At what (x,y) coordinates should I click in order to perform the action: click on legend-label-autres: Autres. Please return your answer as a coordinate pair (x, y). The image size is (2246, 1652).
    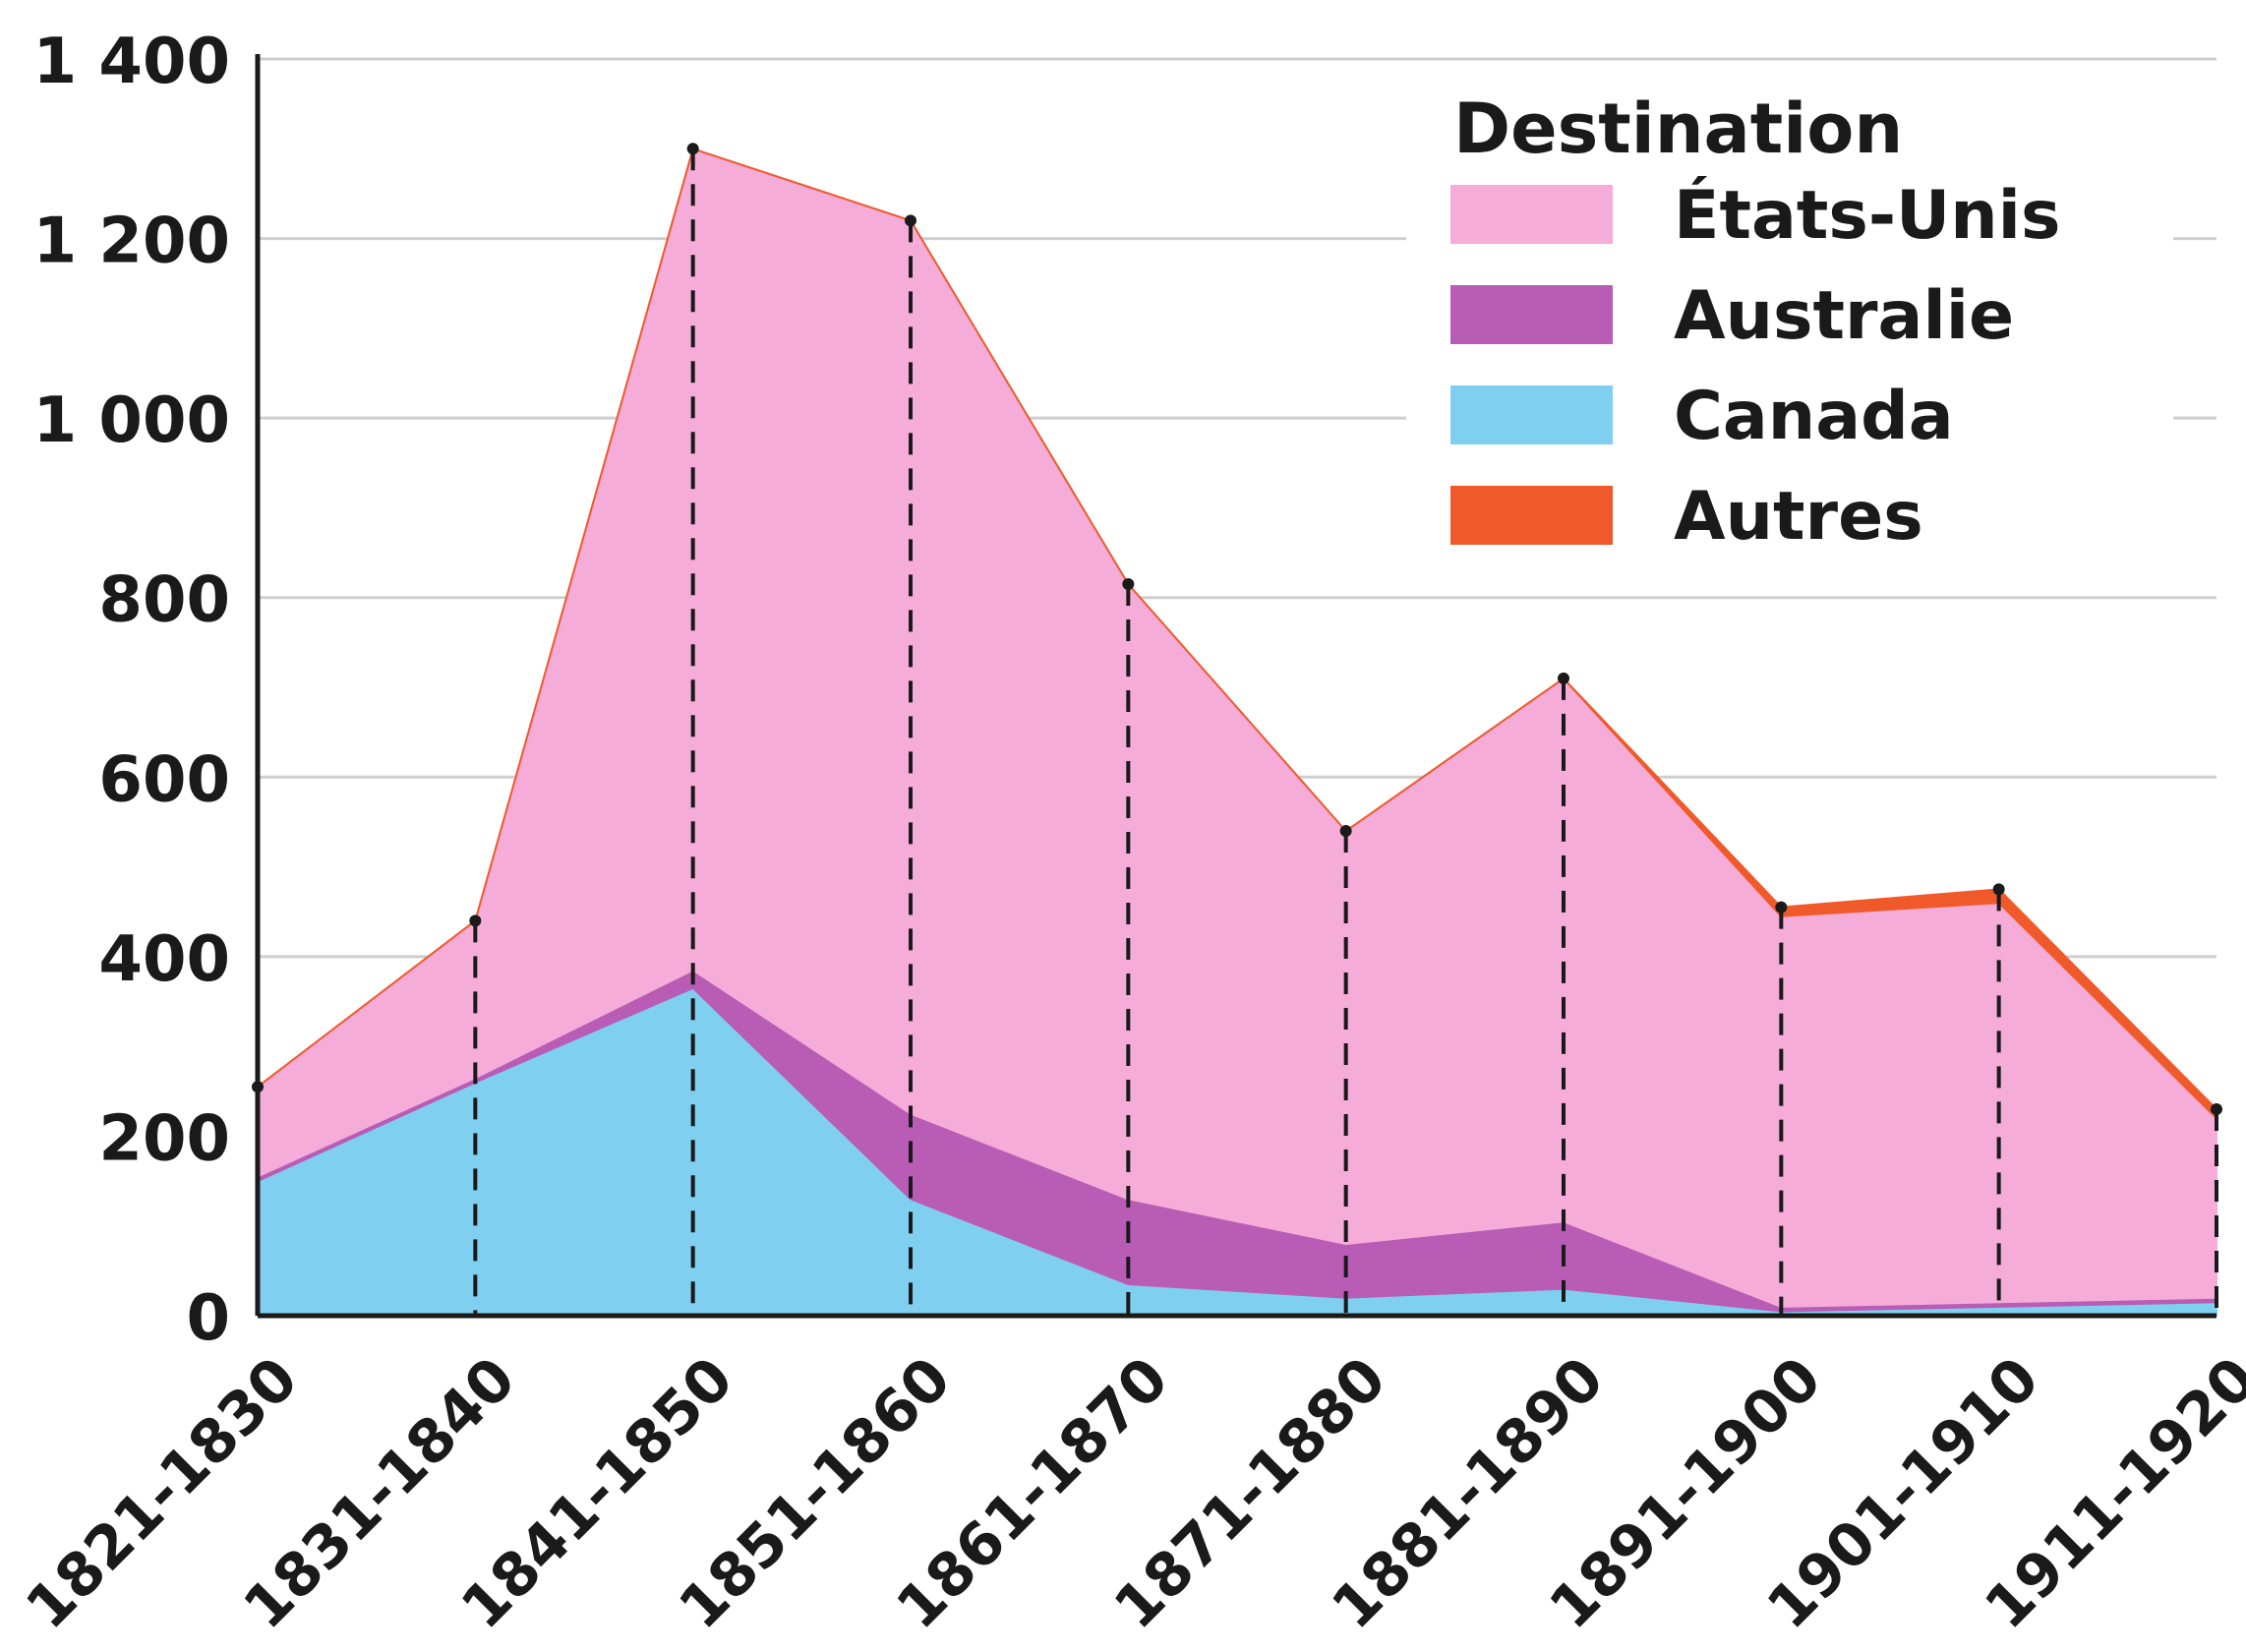
    Looking at the image, I should click on (1798, 517).